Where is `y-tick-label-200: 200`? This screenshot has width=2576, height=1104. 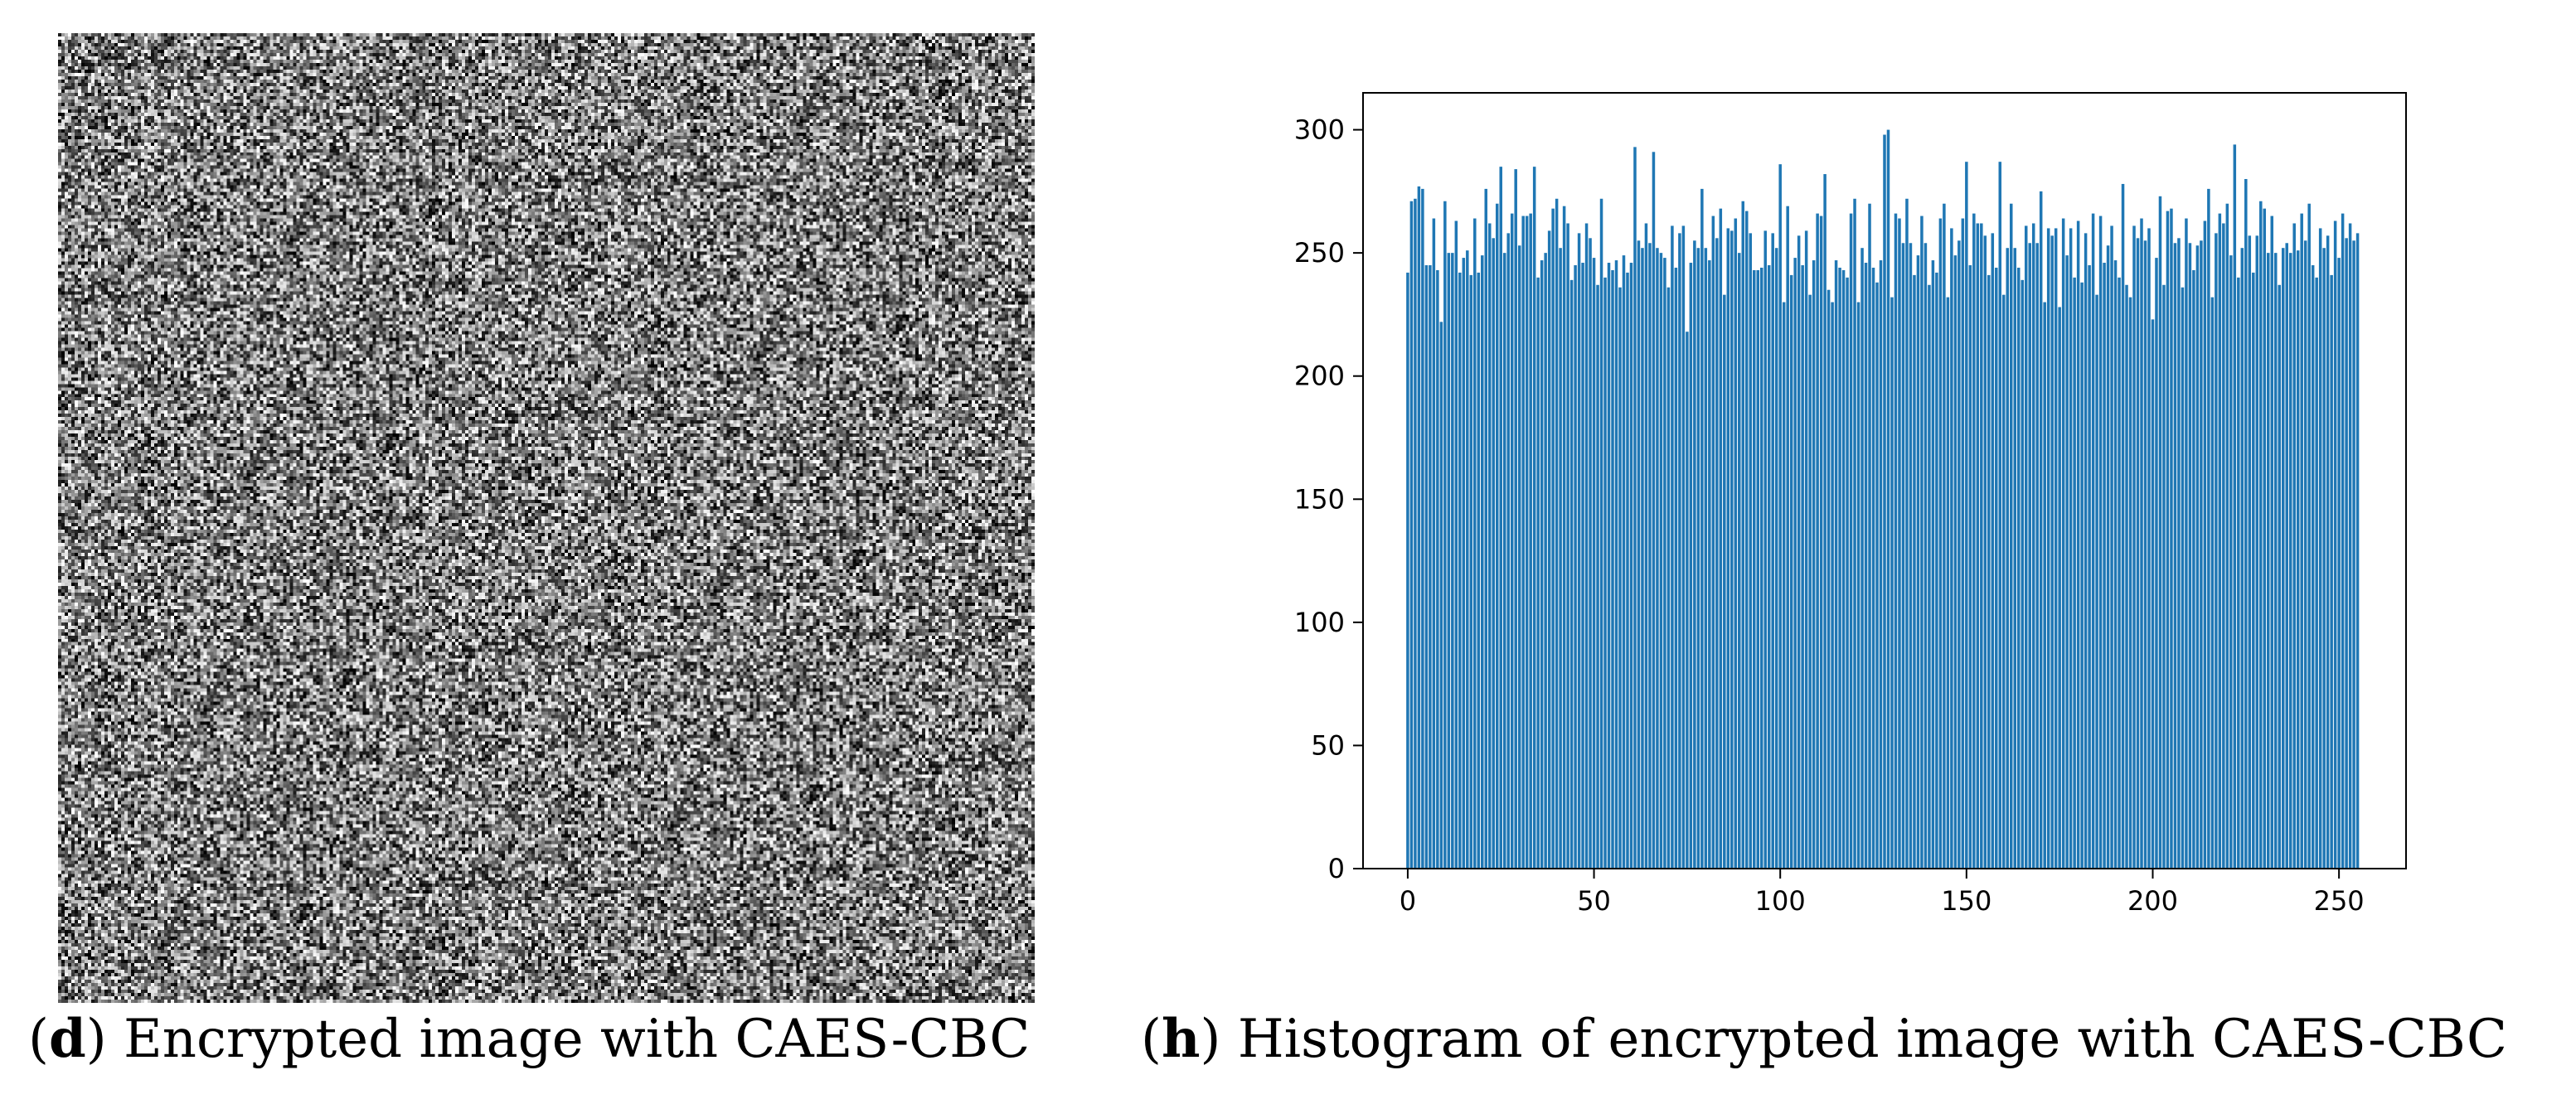
y-tick-label-200: 200 is located at coordinates (1319, 376).